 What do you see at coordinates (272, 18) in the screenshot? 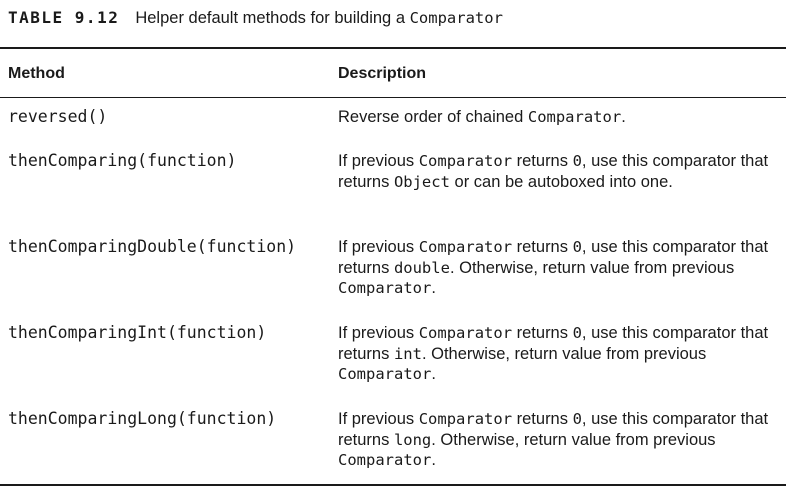
I see `table-title-text: Helper default methods for building a` at bounding box center [272, 18].